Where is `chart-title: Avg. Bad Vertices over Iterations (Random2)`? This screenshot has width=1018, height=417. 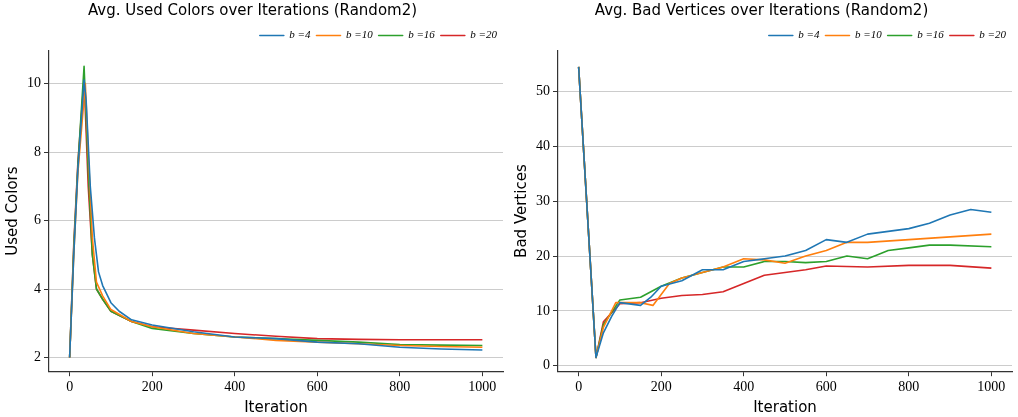
chart-title: Avg. Bad Vertices over Iterations (Random2) is located at coordinates (761, 9).